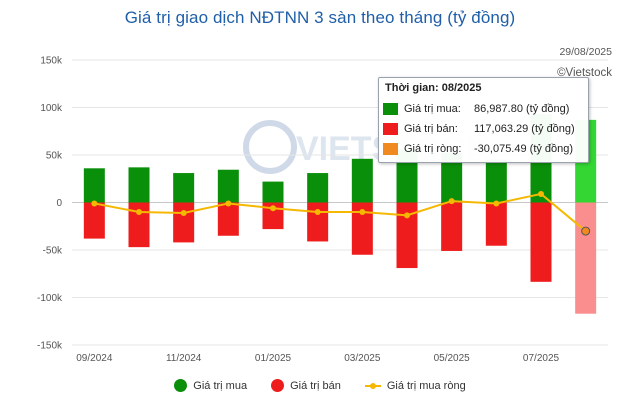  What do you see at coordinates (94, 358) in the screenshot?
I see `x-tick-label: 09/2024` at bounding box center [94, 358].